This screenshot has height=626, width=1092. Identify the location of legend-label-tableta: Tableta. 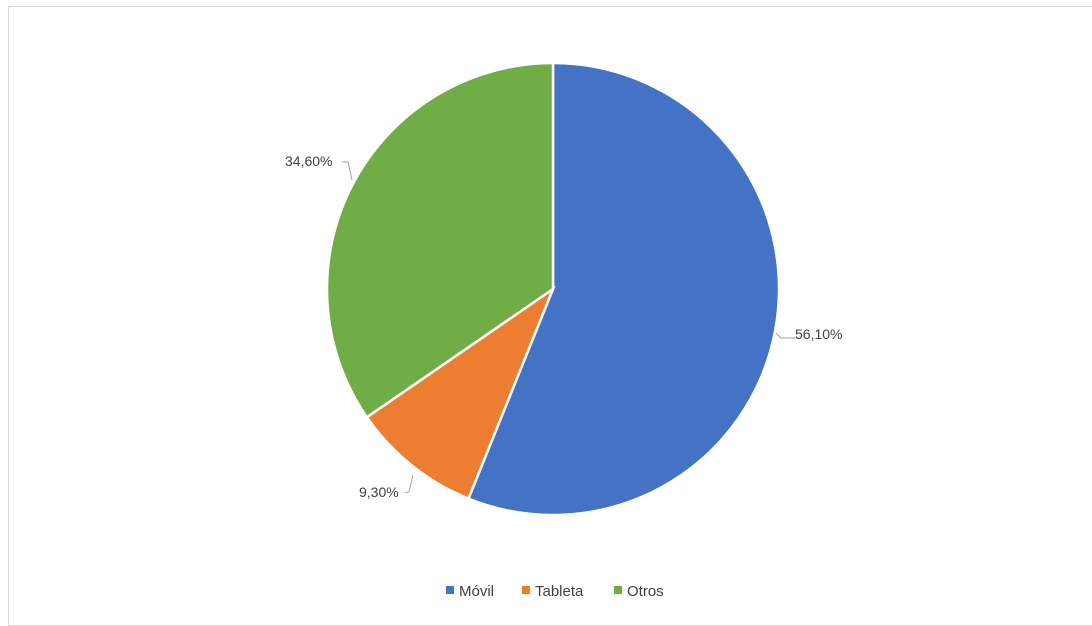
(559, 591).